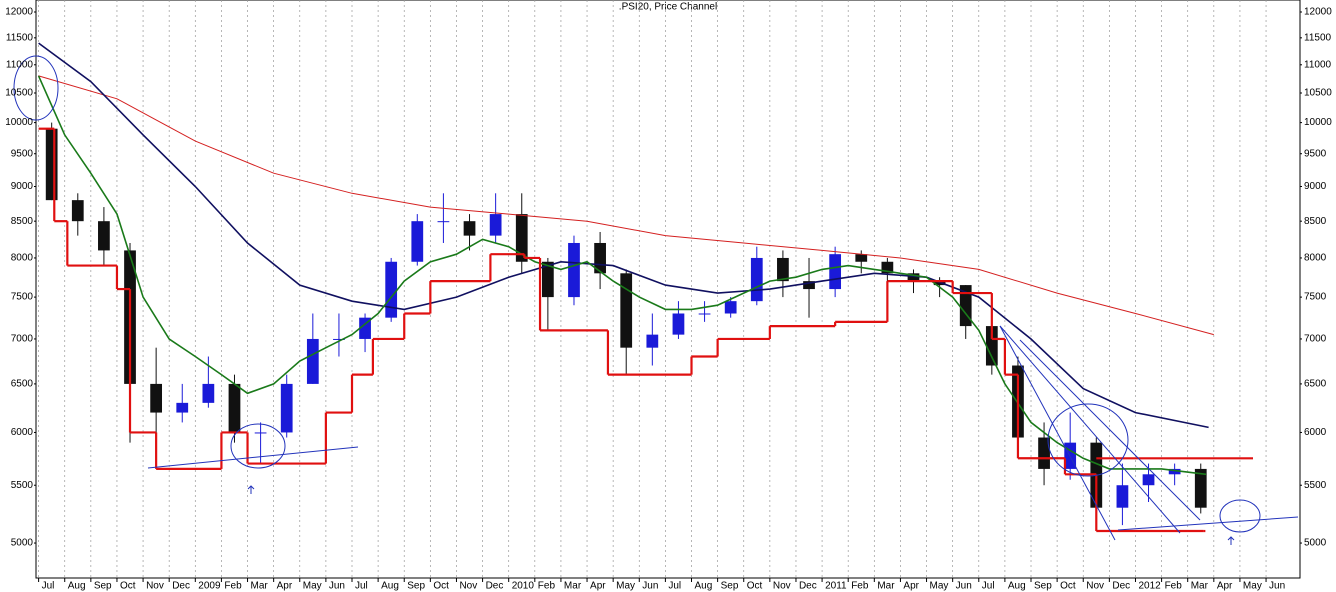  I want to click on y-tick-label: 6000, so click(1315, 432).